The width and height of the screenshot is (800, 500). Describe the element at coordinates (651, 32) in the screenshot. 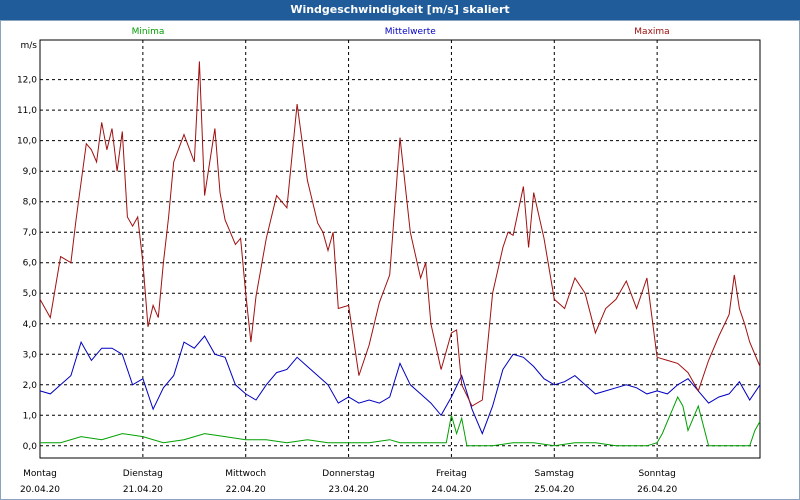

I see `legend-entry: Maxima` at that location.